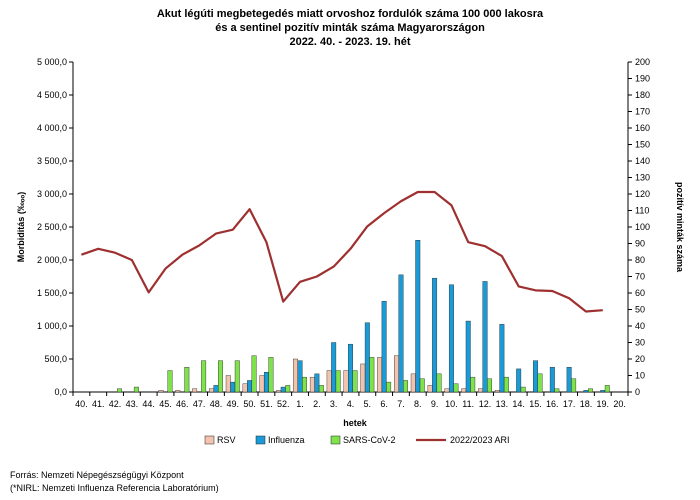 The image size is (700, 500). What do you see at coordinates (148, 404) in the screenshot?
I see `x-tick-label: 44.` at bounding box center [148, 404].